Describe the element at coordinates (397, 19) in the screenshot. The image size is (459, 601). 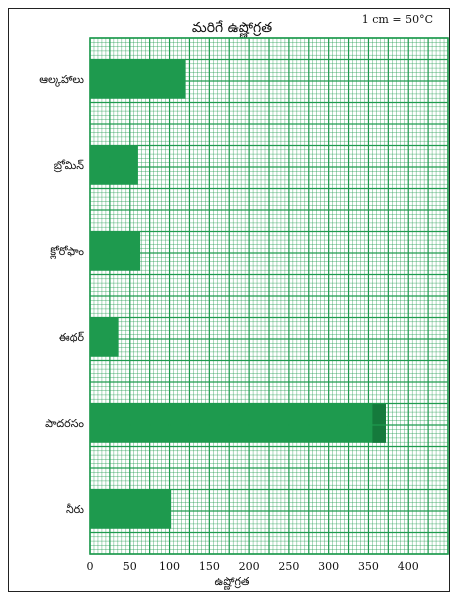
I see `scale-note: 1 cm = 50°C` at that location.